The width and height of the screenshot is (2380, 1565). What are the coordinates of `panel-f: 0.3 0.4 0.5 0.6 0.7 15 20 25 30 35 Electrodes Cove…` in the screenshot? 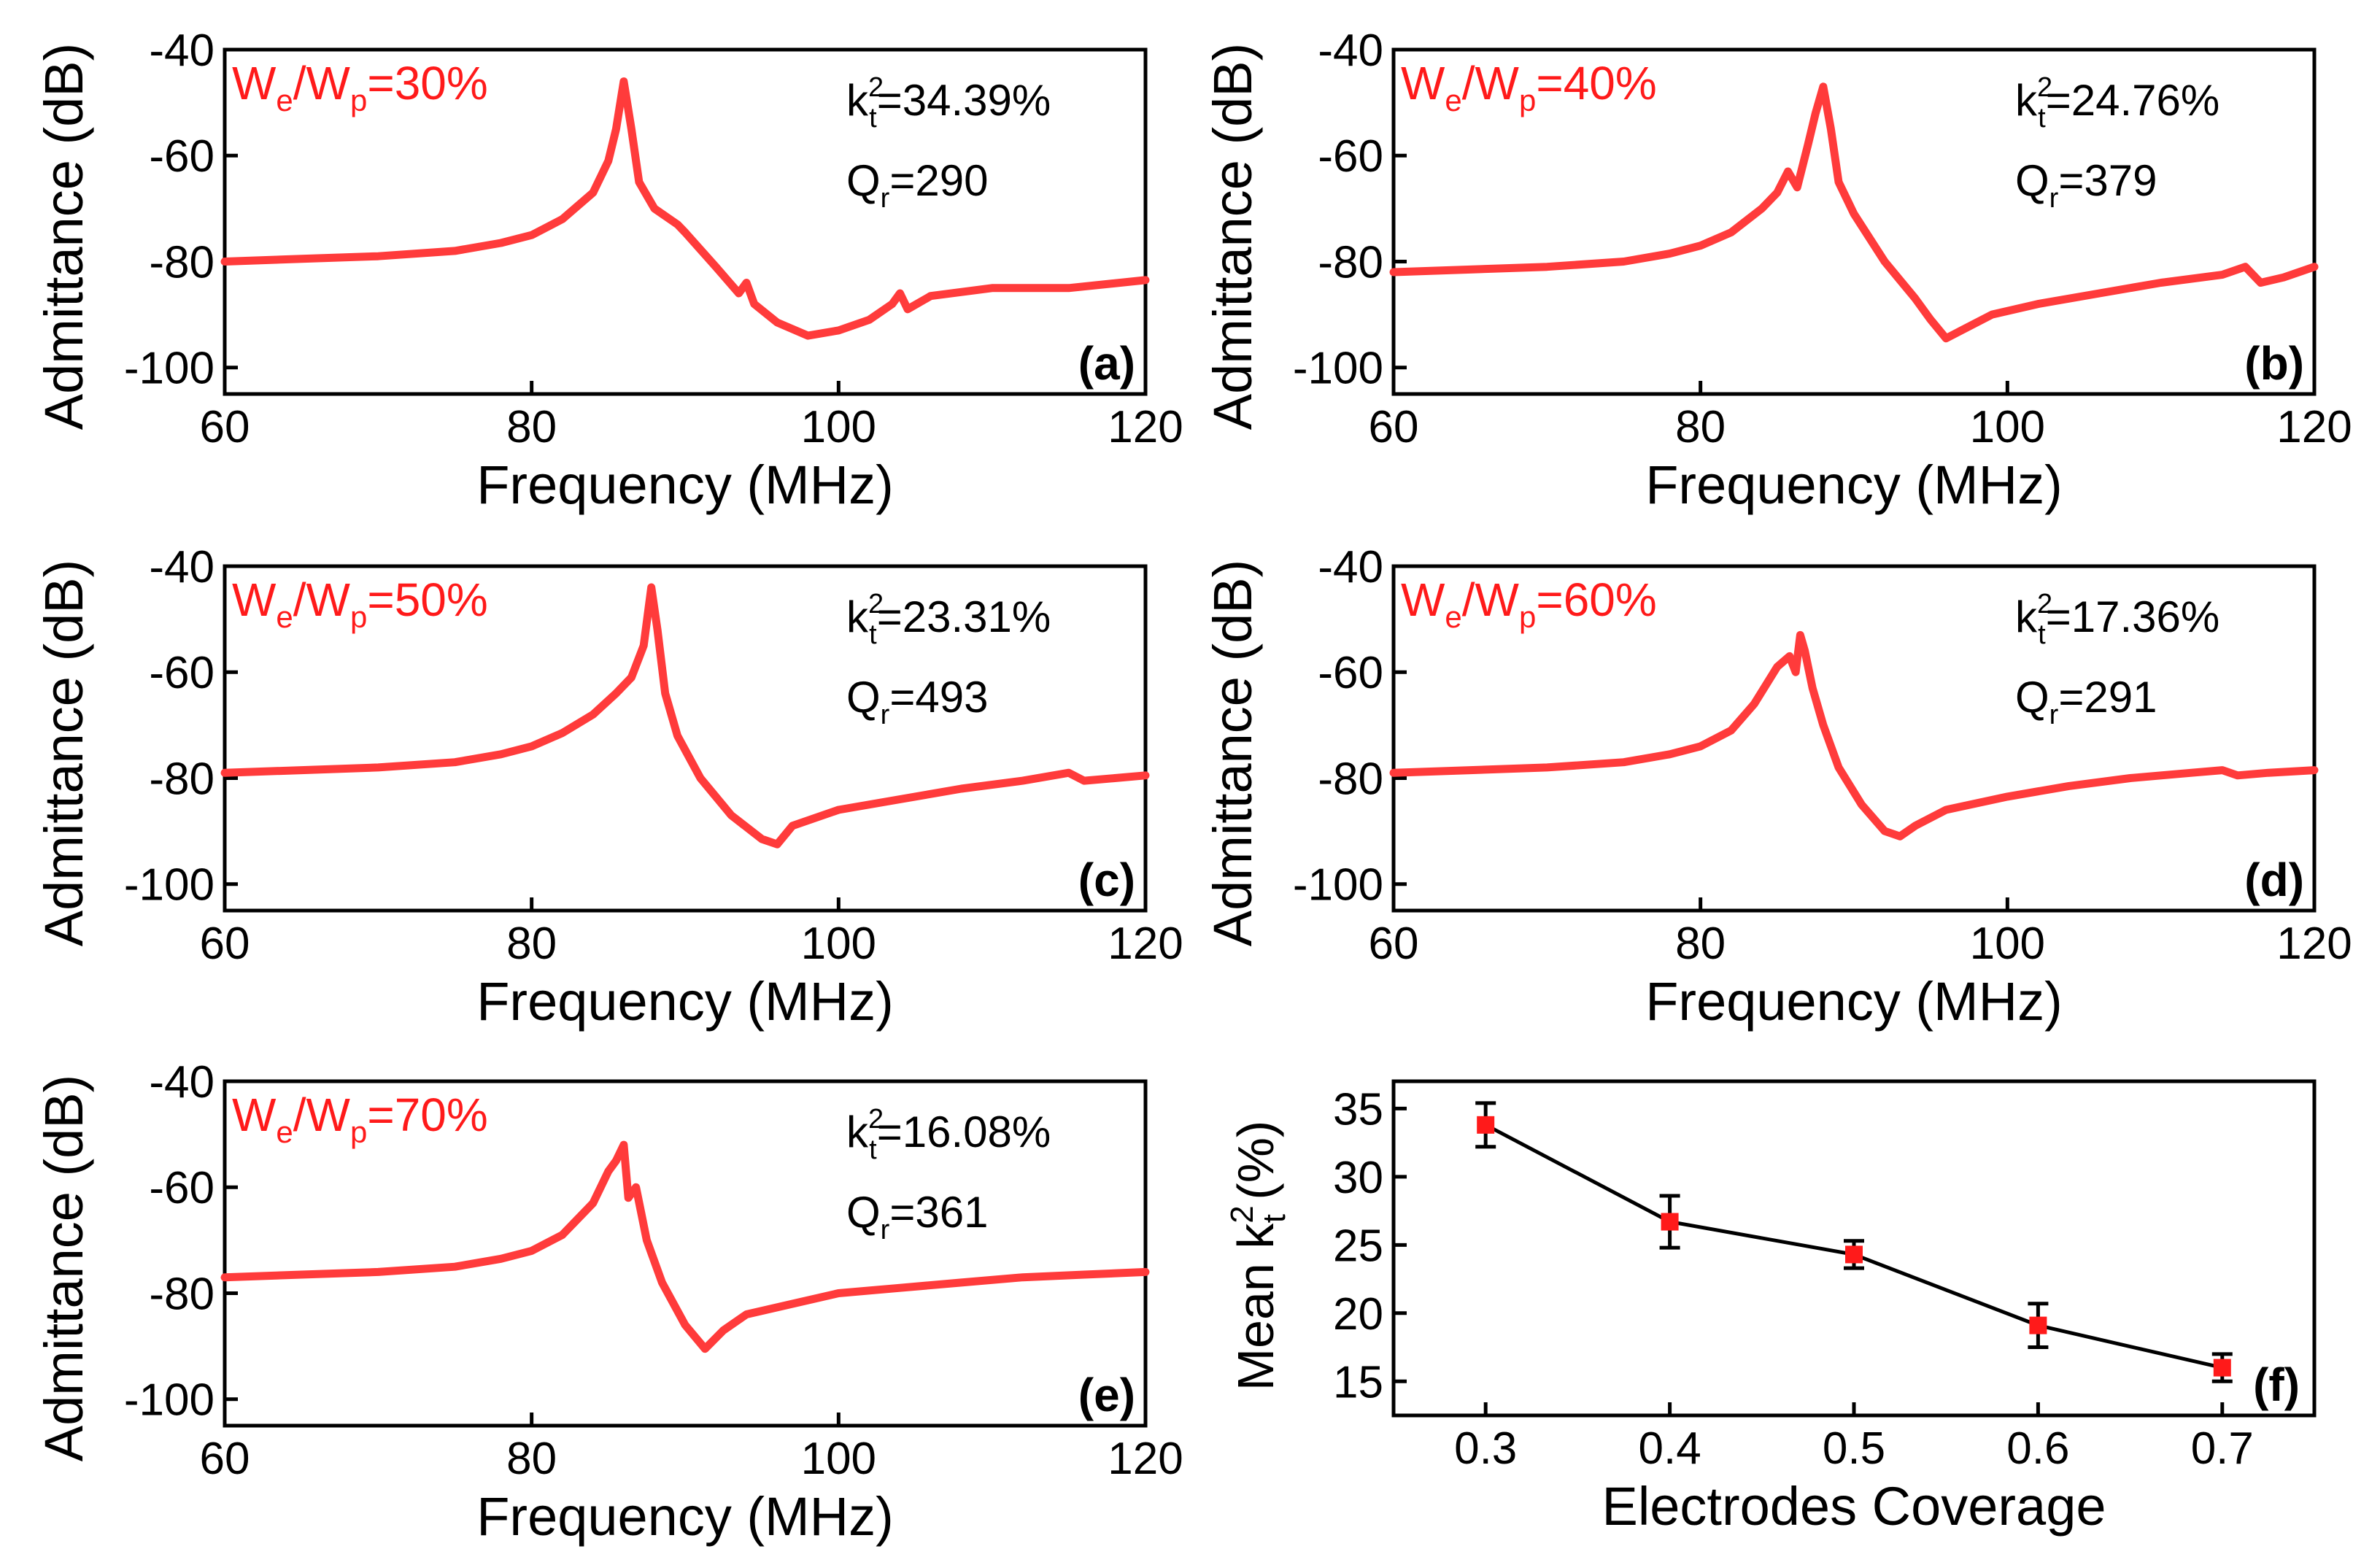 It's located at (1770, 1308).